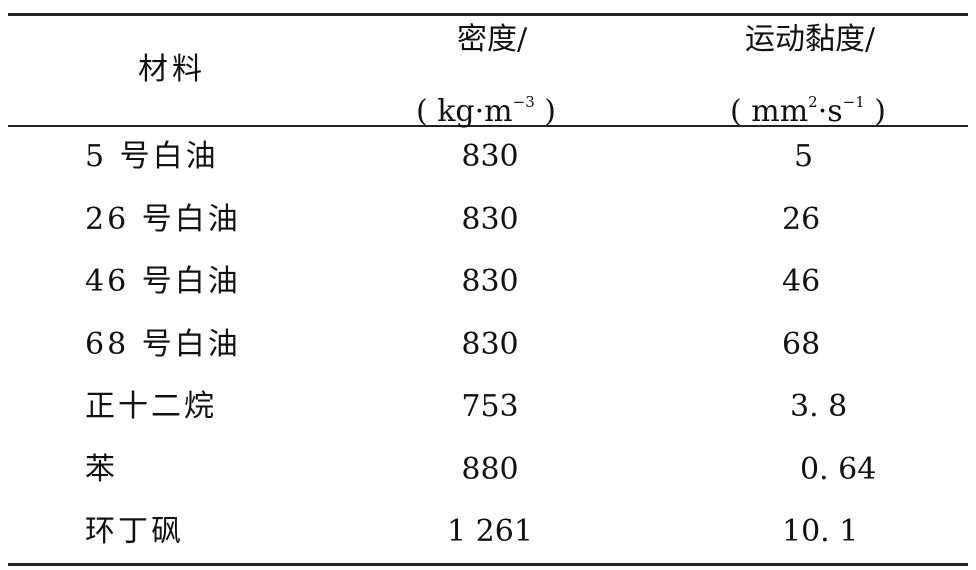 The image size is (976, 570). I want to click on unit-exponent: −3, so click(523, 102).